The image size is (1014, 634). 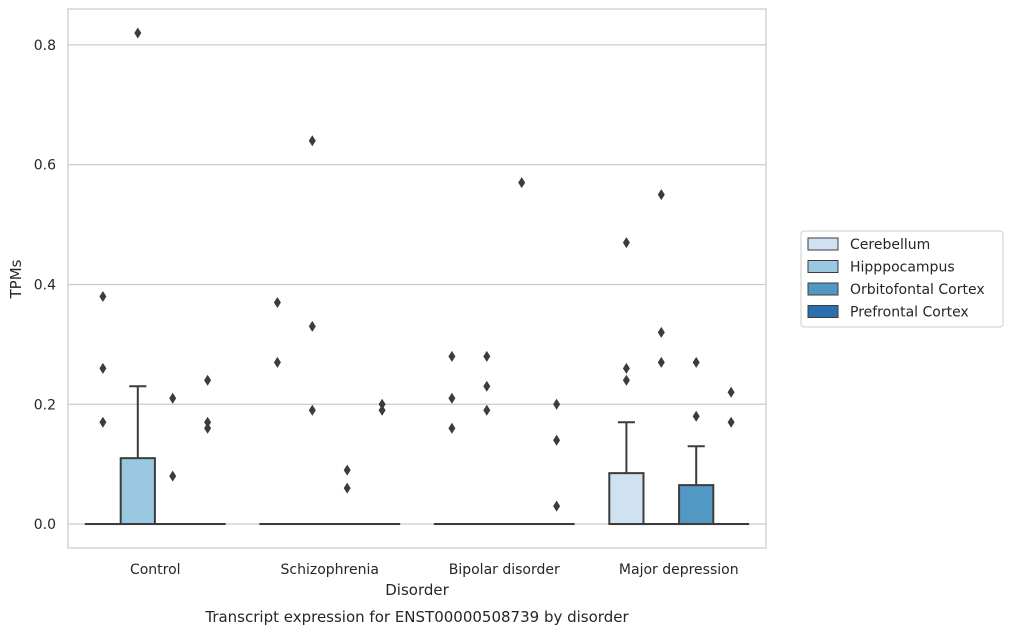 I want to click on legend-label: Cerebellum, so click(x=890, y=245).